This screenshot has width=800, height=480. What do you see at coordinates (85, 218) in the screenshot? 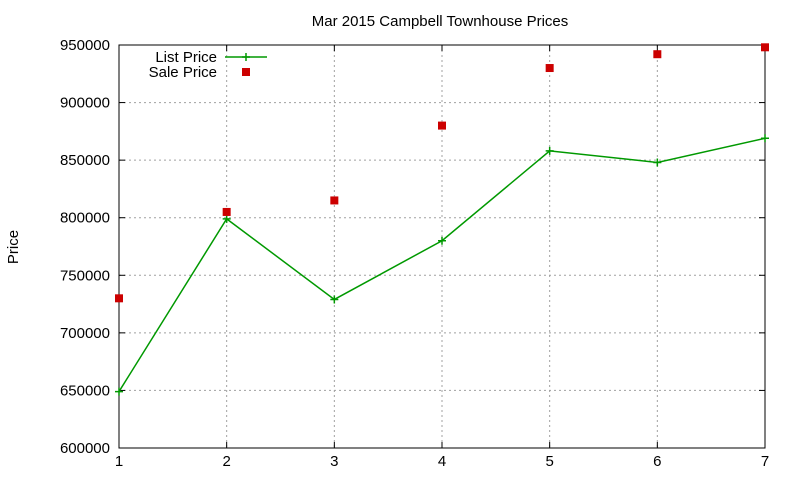
I see `y-tick-label: 800000` at bounding box center [85, 218].